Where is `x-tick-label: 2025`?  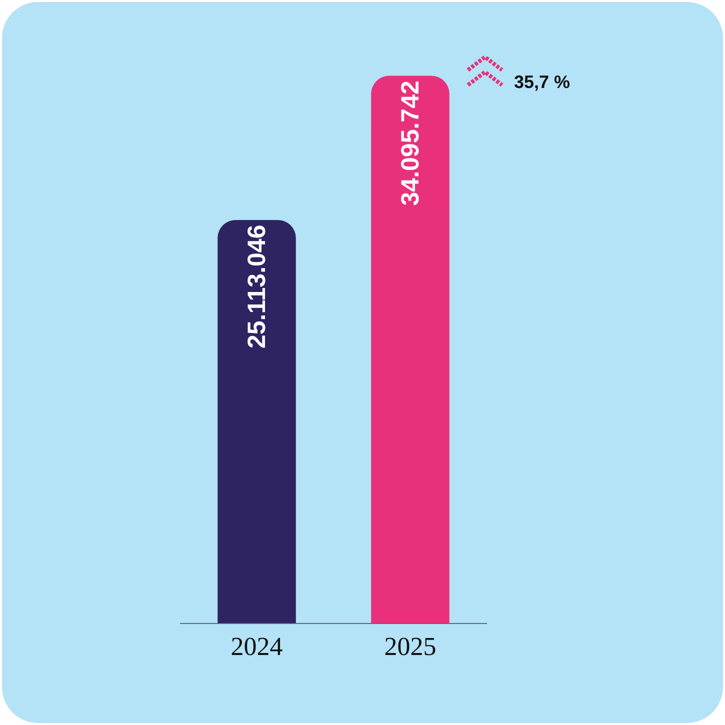
x-tick-label: 2025 is located at coordinates (410, 647).